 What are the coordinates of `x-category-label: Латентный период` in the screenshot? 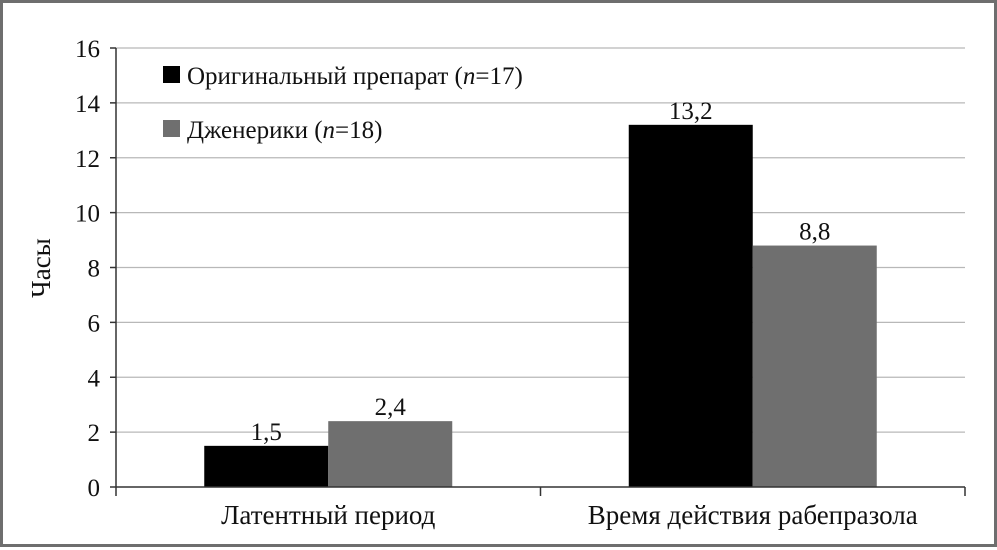 It's located at (328, 515).